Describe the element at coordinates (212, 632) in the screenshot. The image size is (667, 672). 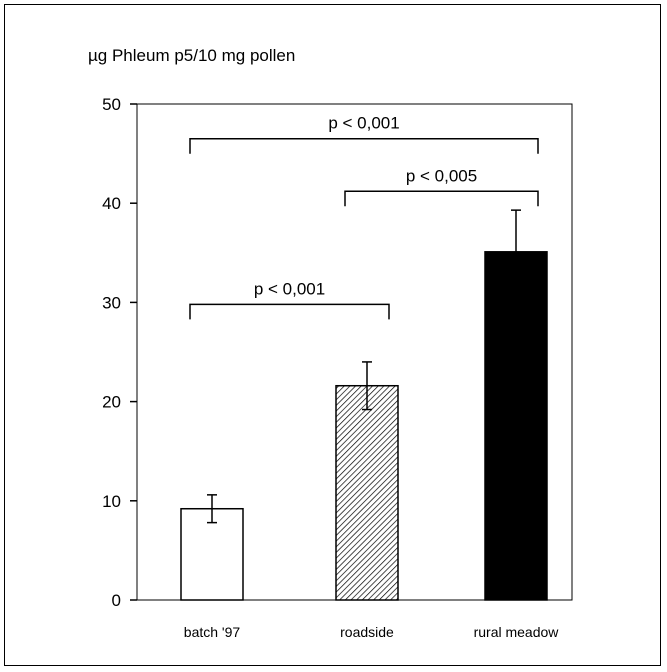
I see `x-tick-label: batch '97` at that location.